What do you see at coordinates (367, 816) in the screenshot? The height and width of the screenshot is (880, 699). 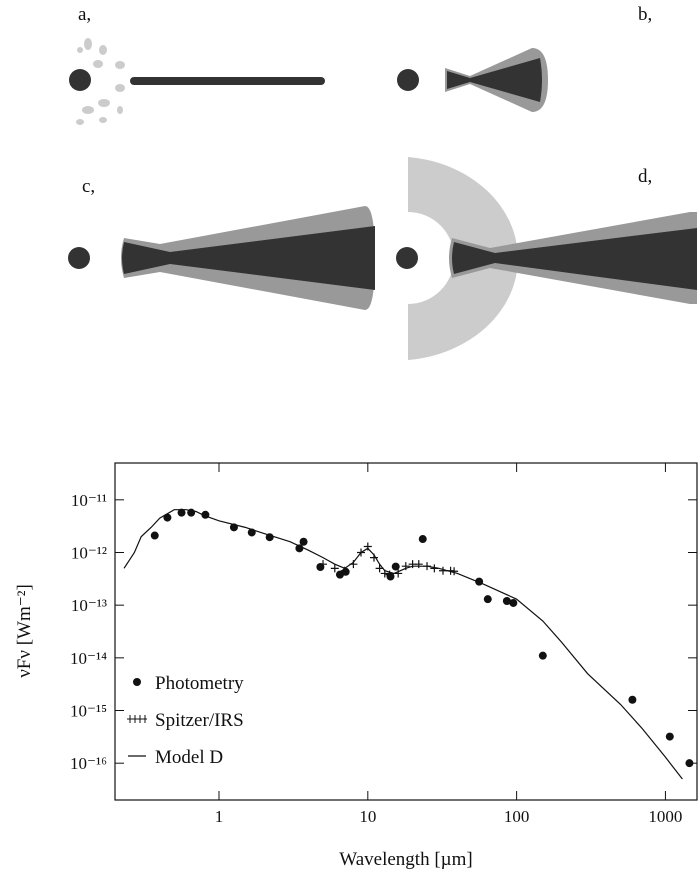 I see `x-tick-label: 10` at bounding box center [367, 816].